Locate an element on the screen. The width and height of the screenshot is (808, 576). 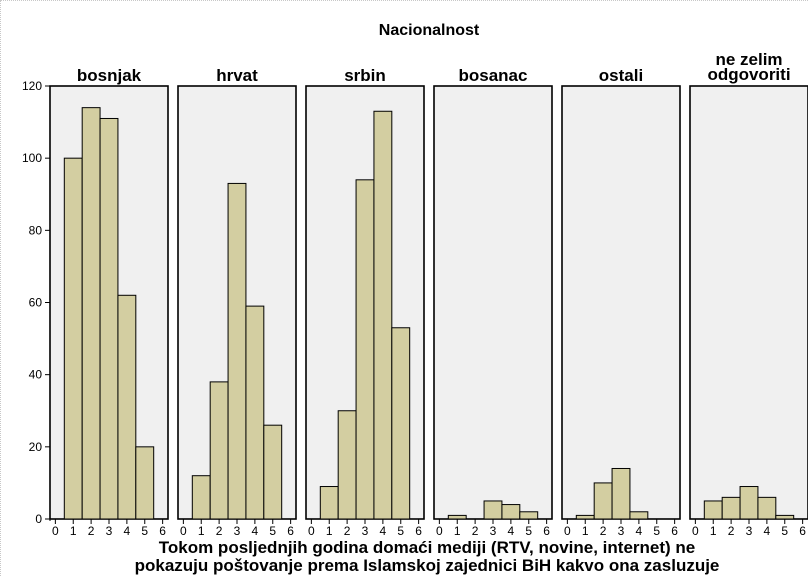
panel: hrvat 0 1 2 3 4 5 6 is located at coordinates (237, 302).